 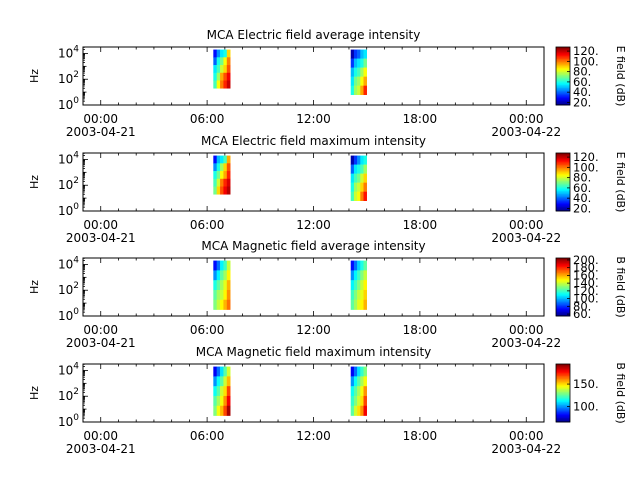 I want to click on x-date-label: 2003-04-22, so click(x=526, y=238).